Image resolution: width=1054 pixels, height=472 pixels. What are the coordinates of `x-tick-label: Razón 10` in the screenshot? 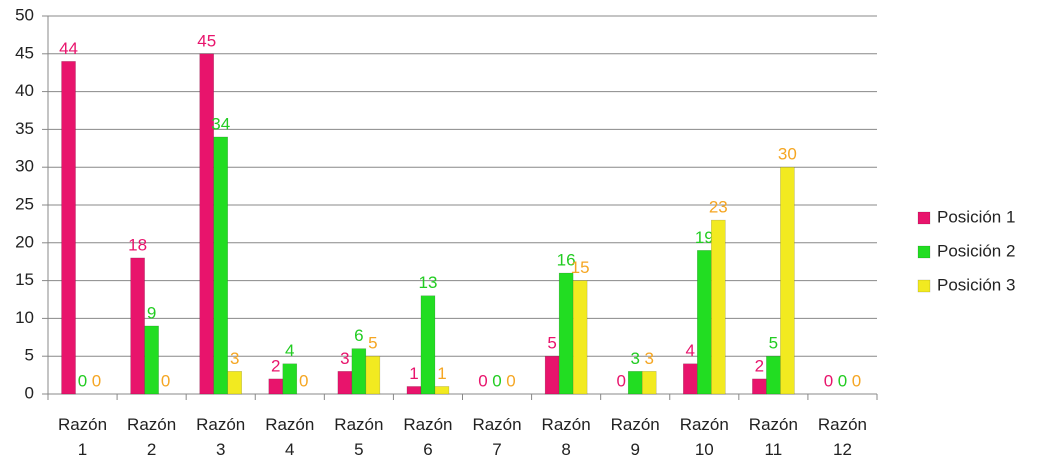 It's located at (704, 437).